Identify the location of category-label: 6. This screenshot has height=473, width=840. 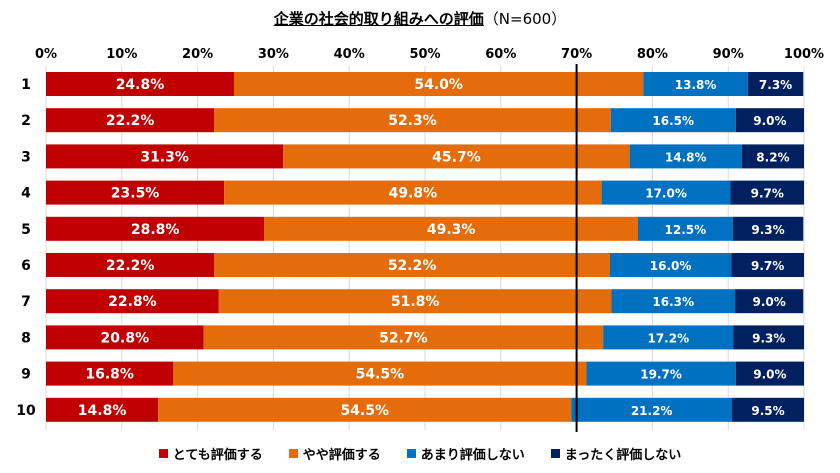
(26, 266).